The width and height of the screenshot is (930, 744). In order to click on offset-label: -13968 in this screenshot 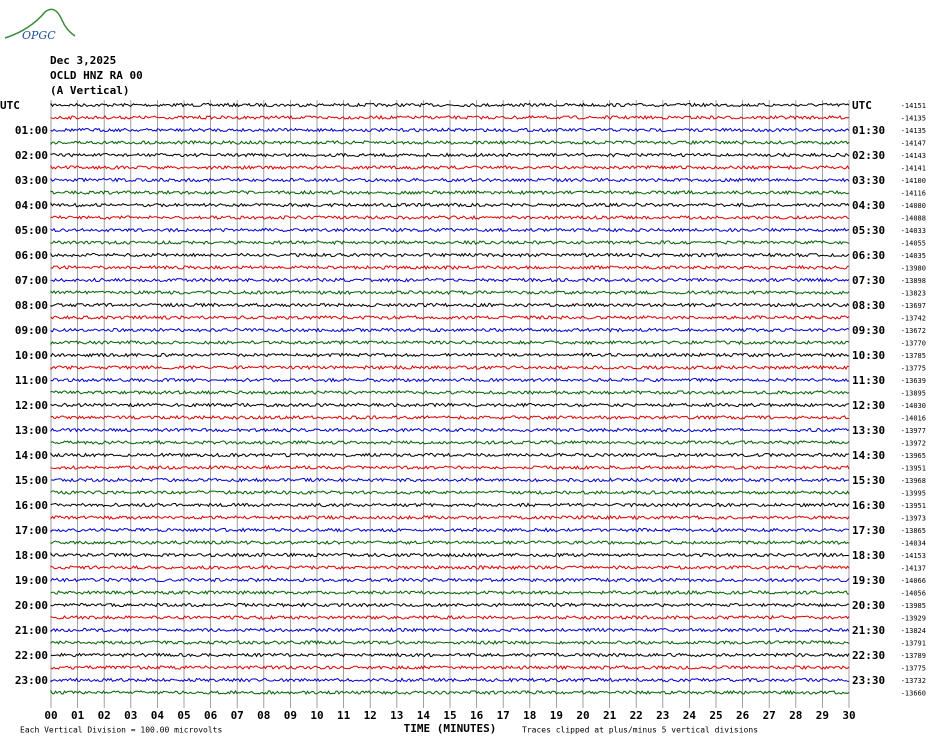, I will do `click(913, 481)`.